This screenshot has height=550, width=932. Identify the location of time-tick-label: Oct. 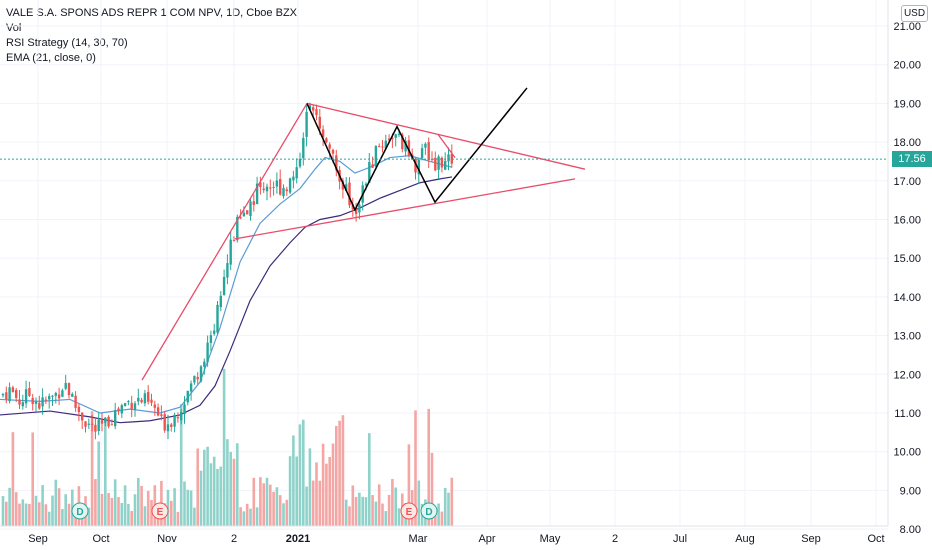
(875, 539).